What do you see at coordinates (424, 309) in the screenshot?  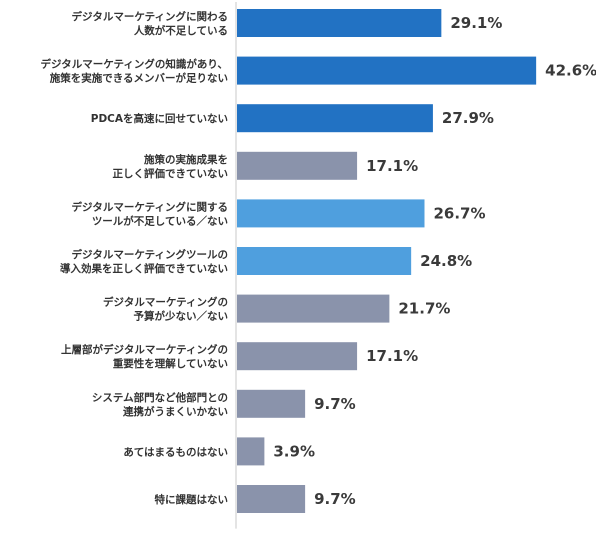 I see `value-label-7: 21.7%` at bounding box center [424, 309].